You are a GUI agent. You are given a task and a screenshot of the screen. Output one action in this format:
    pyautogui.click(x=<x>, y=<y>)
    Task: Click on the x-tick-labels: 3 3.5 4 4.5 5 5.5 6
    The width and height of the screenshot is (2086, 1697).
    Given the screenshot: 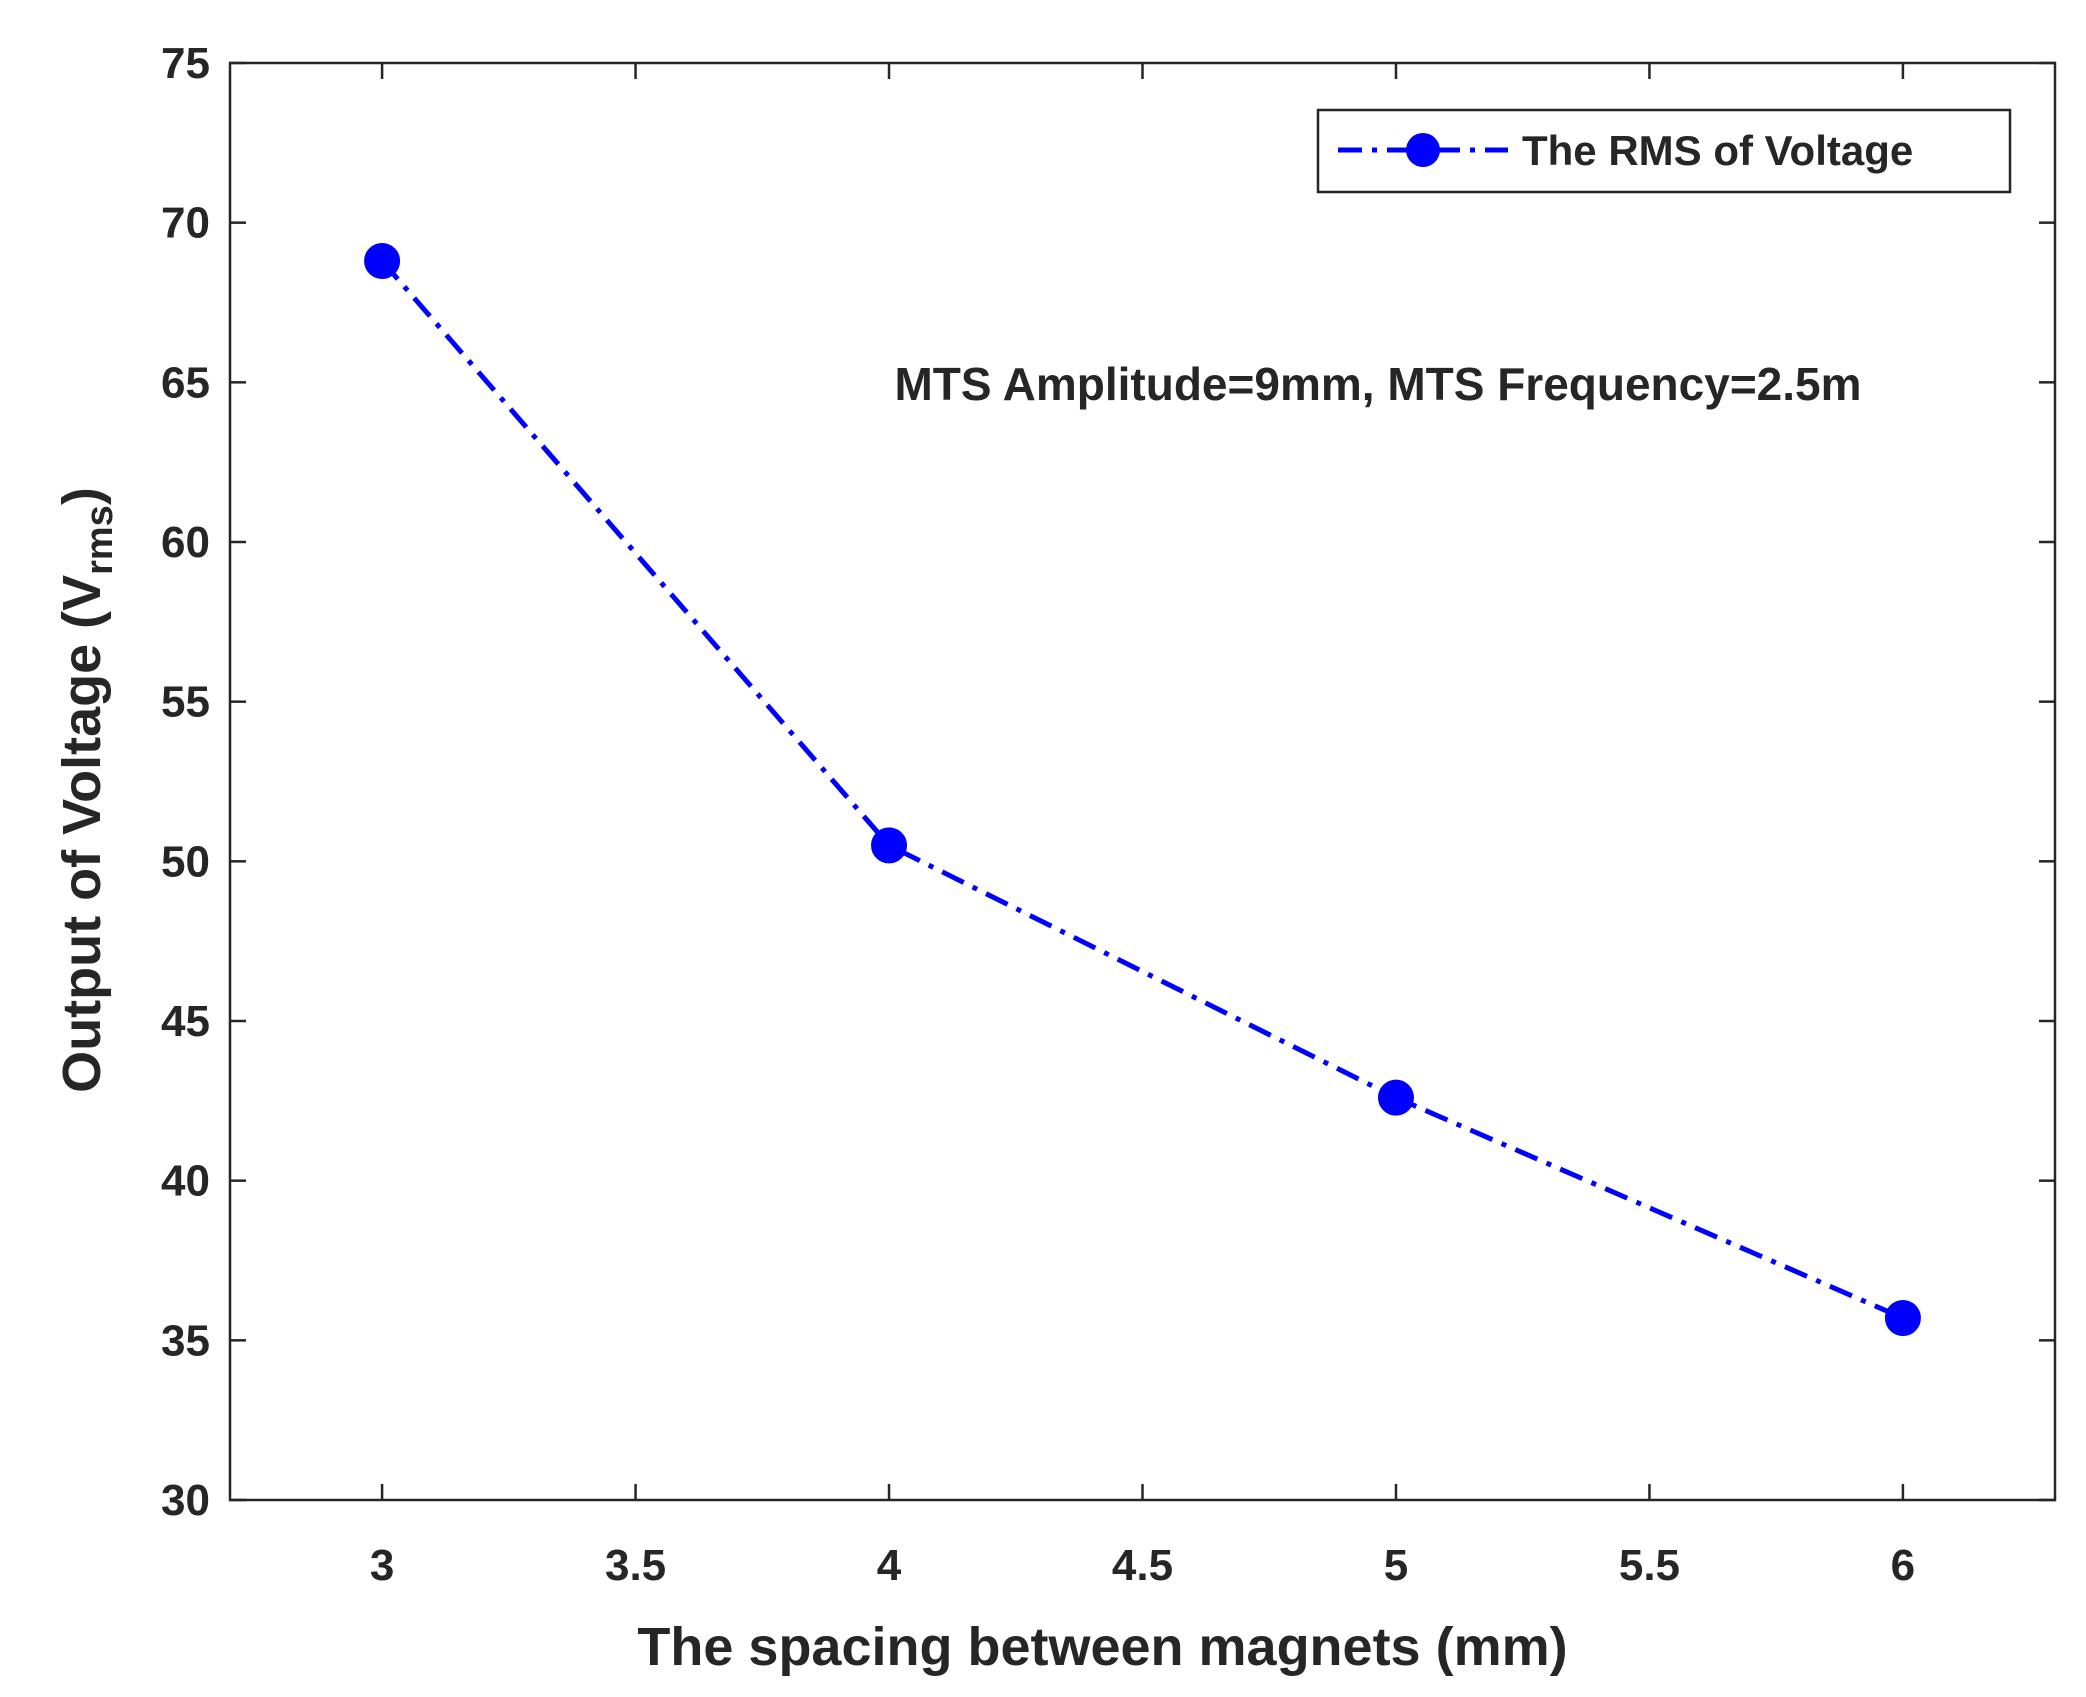 What is the action you would take?
    pyautogui.click(x=1142, y=1565)
    